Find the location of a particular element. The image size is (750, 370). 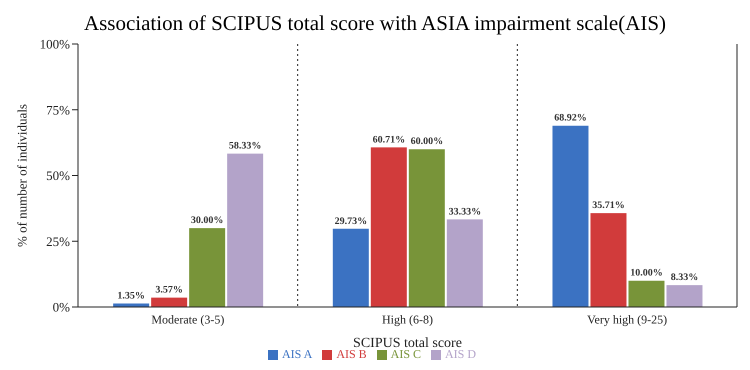

y-tick-label: 25% is located at coordinates (58, 241).